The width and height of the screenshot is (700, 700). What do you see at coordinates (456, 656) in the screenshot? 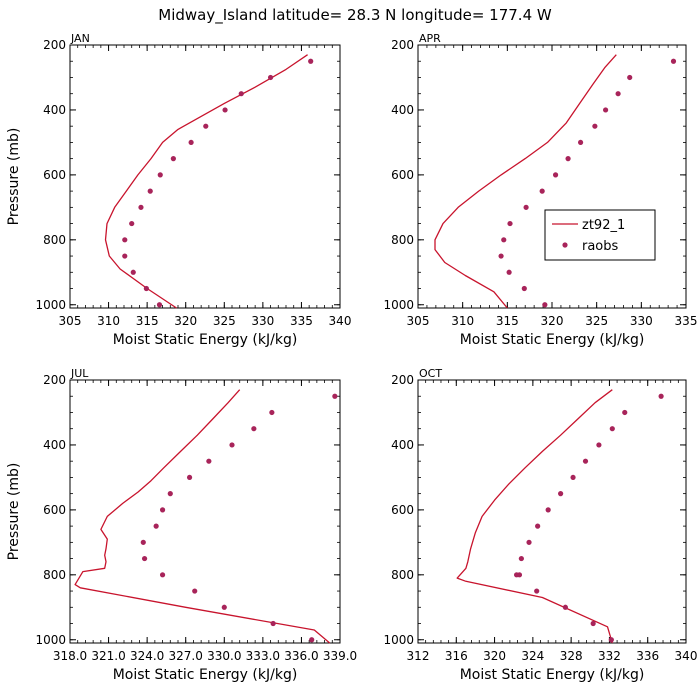
I see `oct-xtick-label: 316` at bounding box center [456, 656].